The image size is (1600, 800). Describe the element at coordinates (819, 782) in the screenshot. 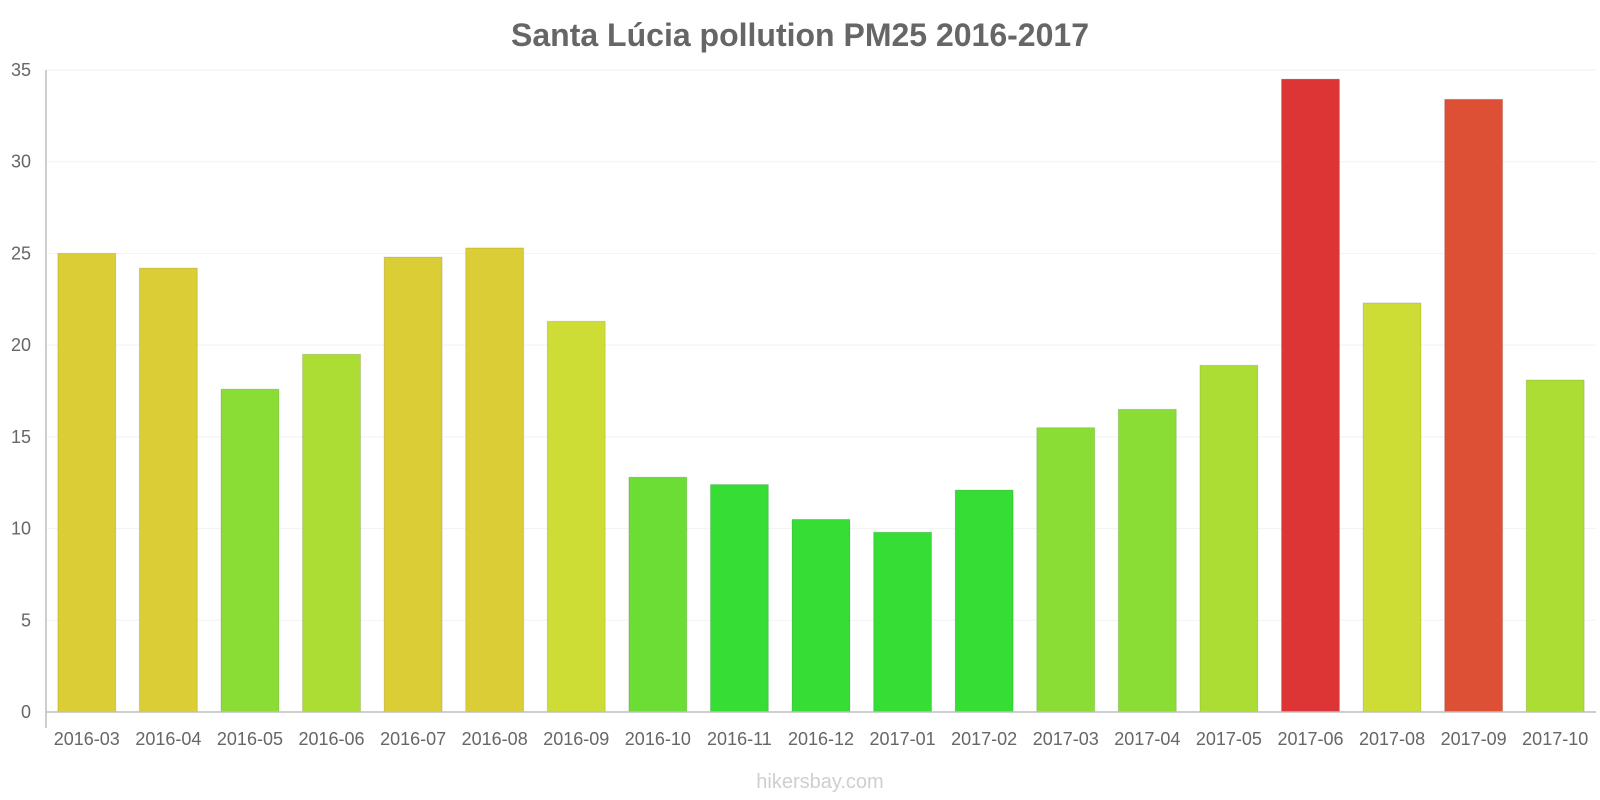

I see `watermark: hikersbay.com` at that location.